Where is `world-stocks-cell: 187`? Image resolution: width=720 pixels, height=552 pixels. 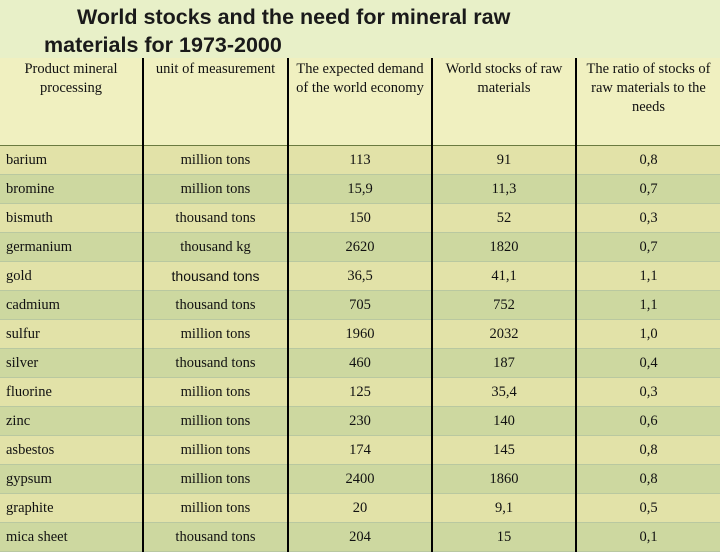 world-stocks-cell: 187 is located at coordinates (504, 363).